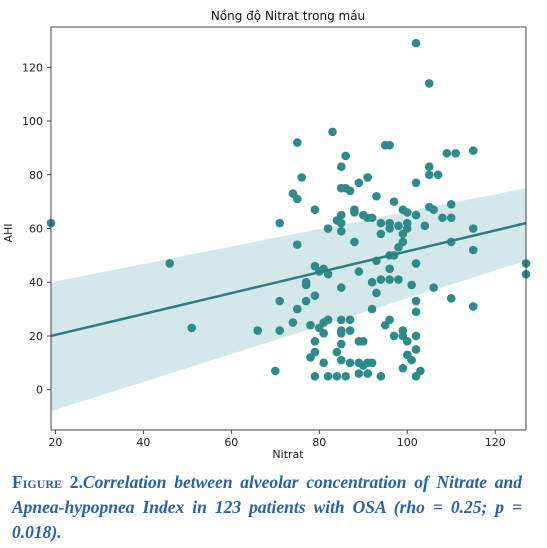 Image resolution: width=547 pixels, height=548 pixels. Describe the element at coordinates (319, 442) in the screenshot. I see `x-tick-label: 80` at that location.